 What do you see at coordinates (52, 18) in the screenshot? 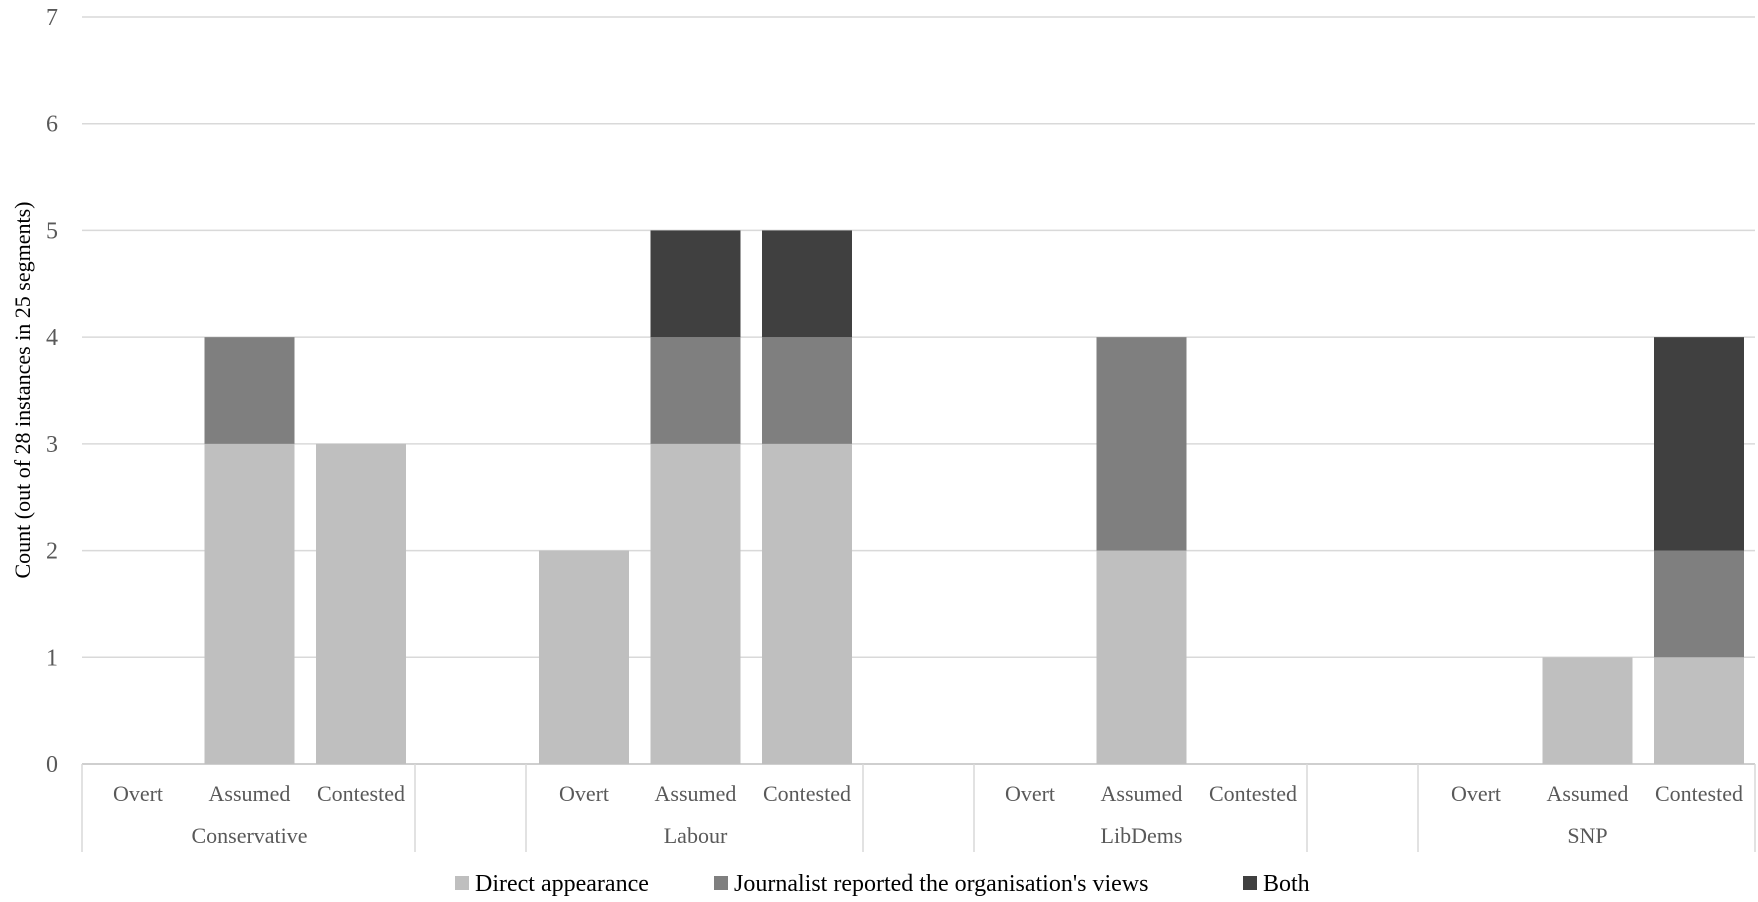
I see `y-tick-label: 7` at bounding box center [52, 18].